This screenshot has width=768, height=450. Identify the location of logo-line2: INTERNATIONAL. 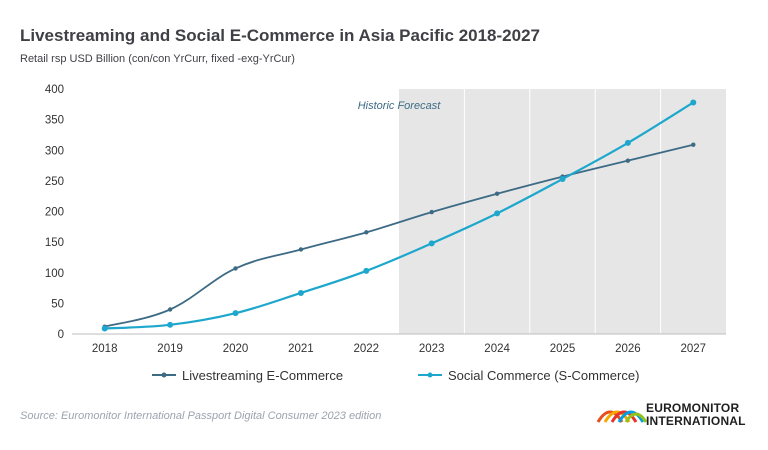
(696, 421).